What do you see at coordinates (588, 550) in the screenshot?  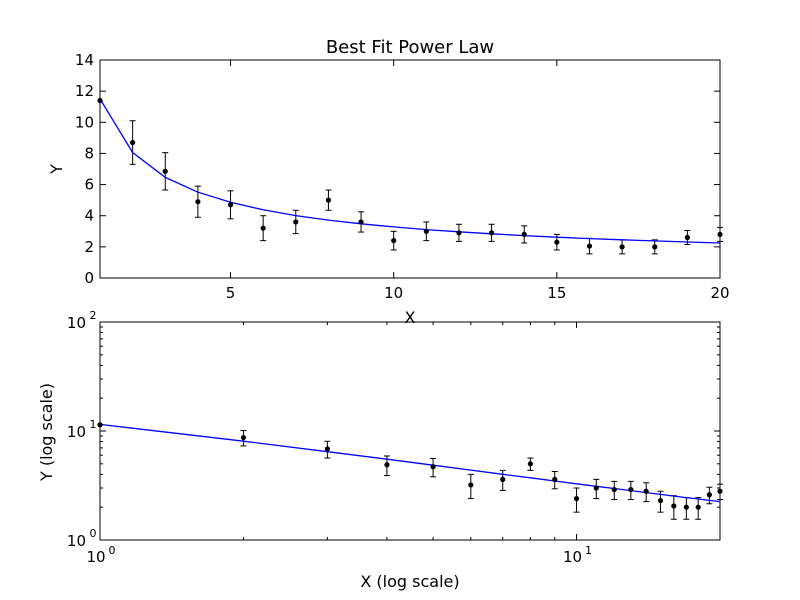 I see `x-tick-exponent: 1` at bounding box center [588, 550].